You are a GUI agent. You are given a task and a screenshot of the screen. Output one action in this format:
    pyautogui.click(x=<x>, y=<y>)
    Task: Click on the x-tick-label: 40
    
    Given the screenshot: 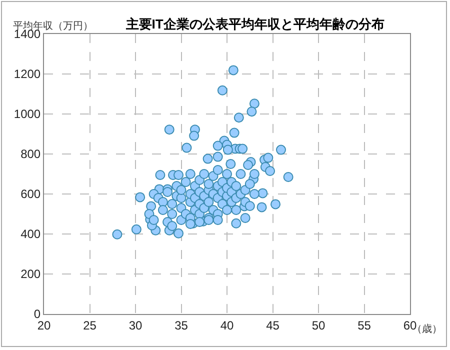 What is the action you would take?
    pyautogui.click(x=227, y=325)
    